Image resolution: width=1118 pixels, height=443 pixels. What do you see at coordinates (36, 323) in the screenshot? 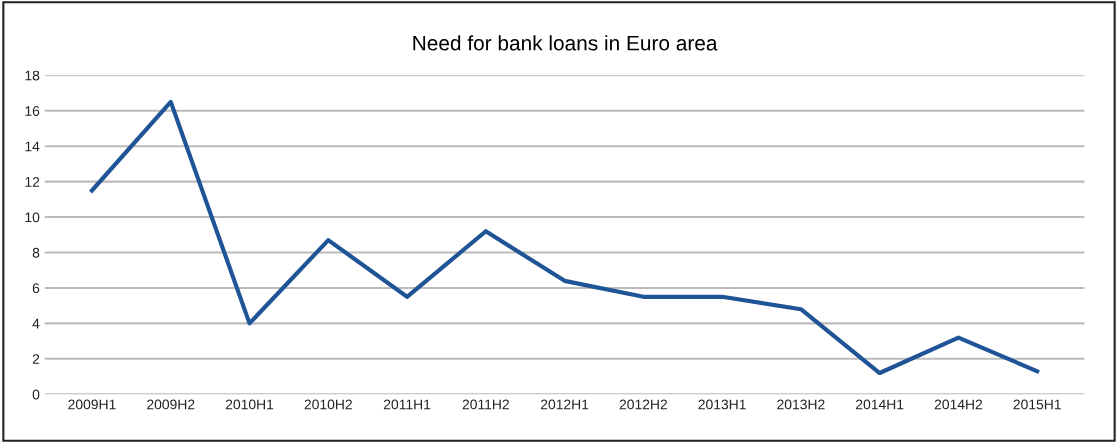
I see `y-tick-label: 4` at bounding box center [36, 323].